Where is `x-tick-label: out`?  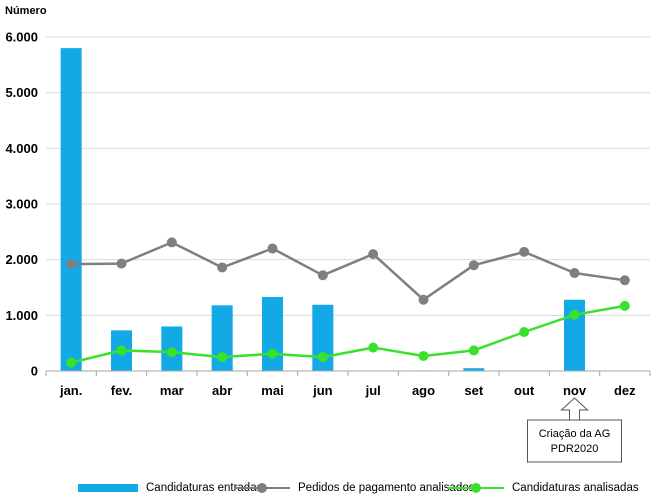
x-tick-label: out is located at coordinates (524, 390).